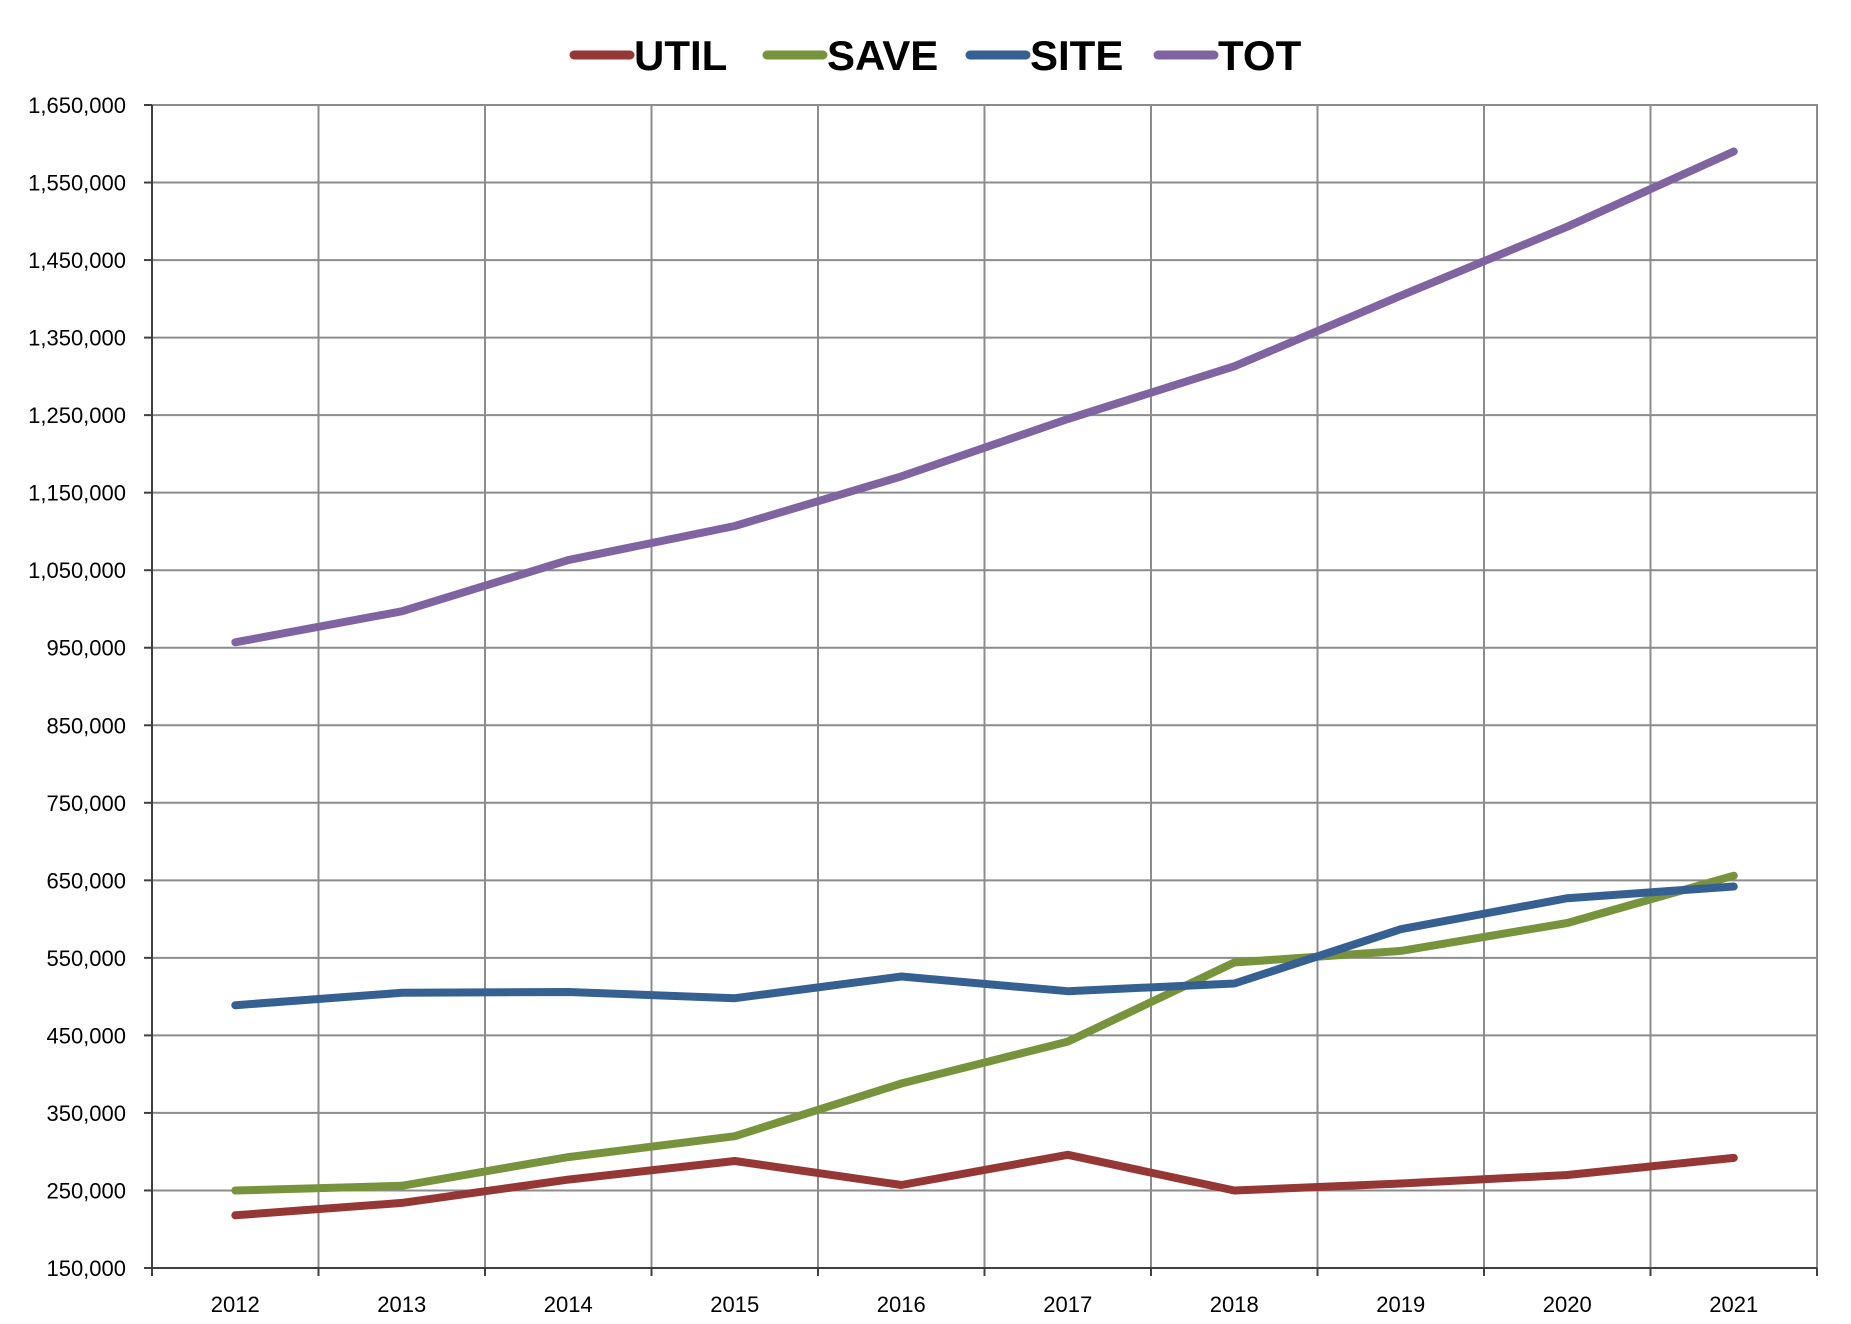 The height and width of the screenshot is (1324, 1851). Describe the element at coordinates (235, 1304) in the screenshot. I see `x-tick-label: 2012` at that location.